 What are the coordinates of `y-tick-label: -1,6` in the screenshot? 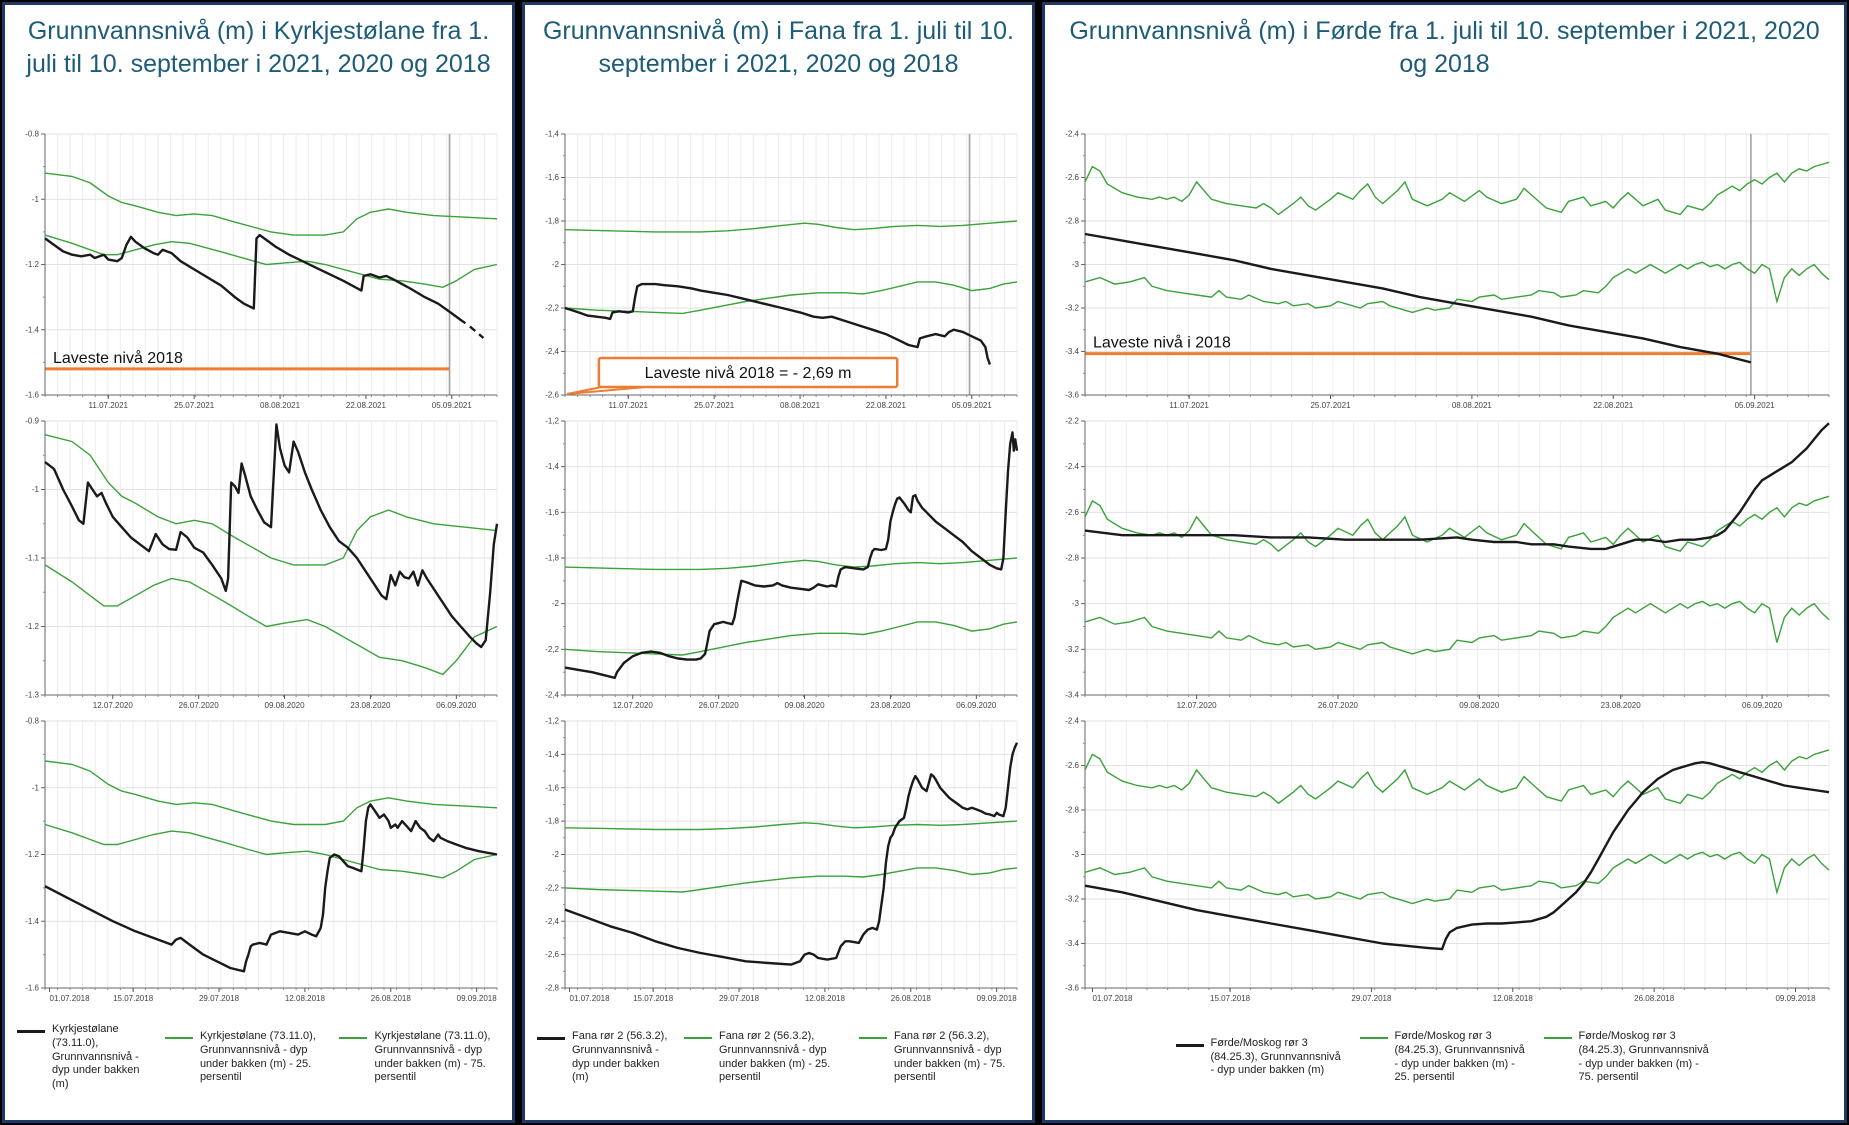 It's located at (552, 787).